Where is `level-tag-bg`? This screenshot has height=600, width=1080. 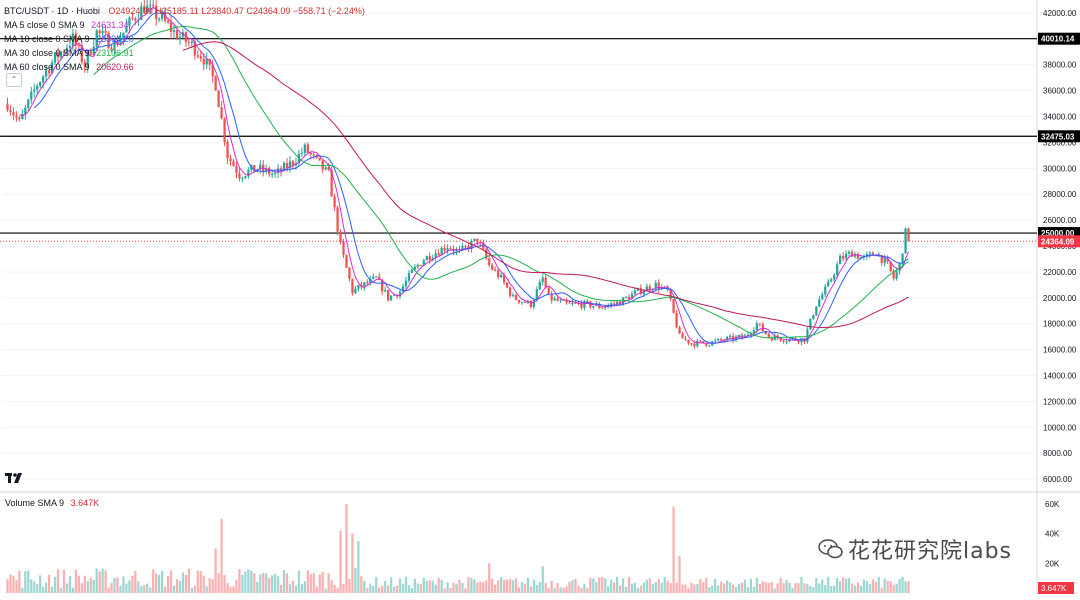
level-tag-bg is located at coordinates (1059, 38).